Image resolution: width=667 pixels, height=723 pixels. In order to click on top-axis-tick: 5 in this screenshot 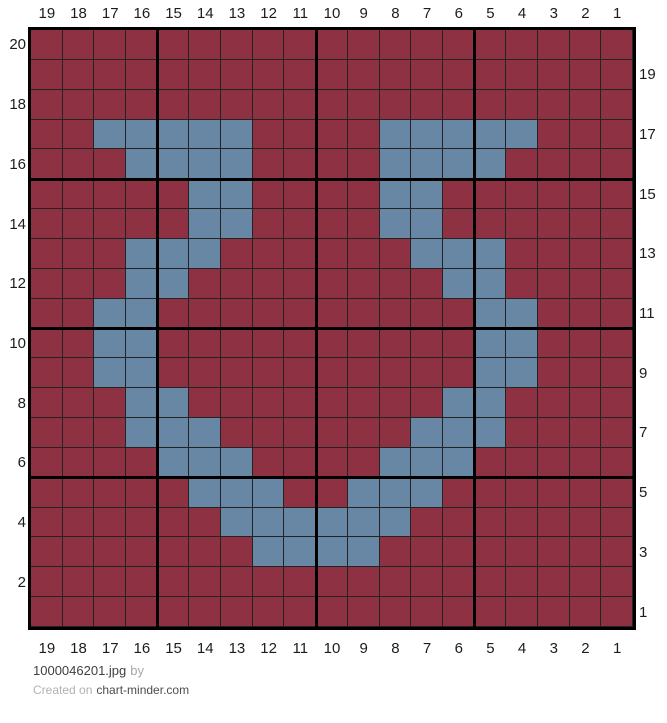, I will do `click(490, 13)`.